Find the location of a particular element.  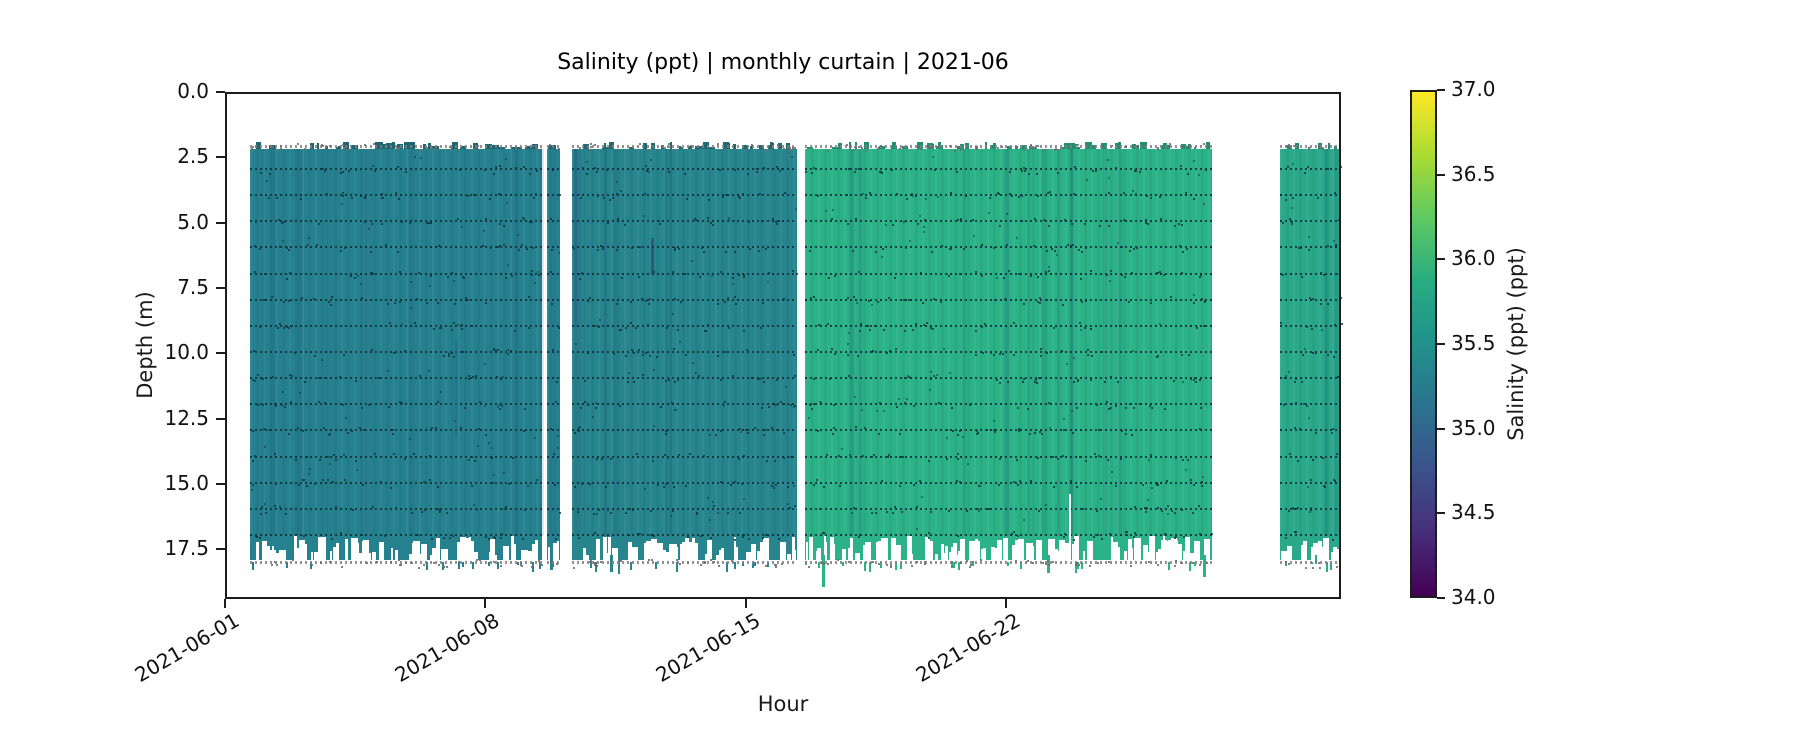

x-axis-label: Hour is located at coordinates (783, 704).